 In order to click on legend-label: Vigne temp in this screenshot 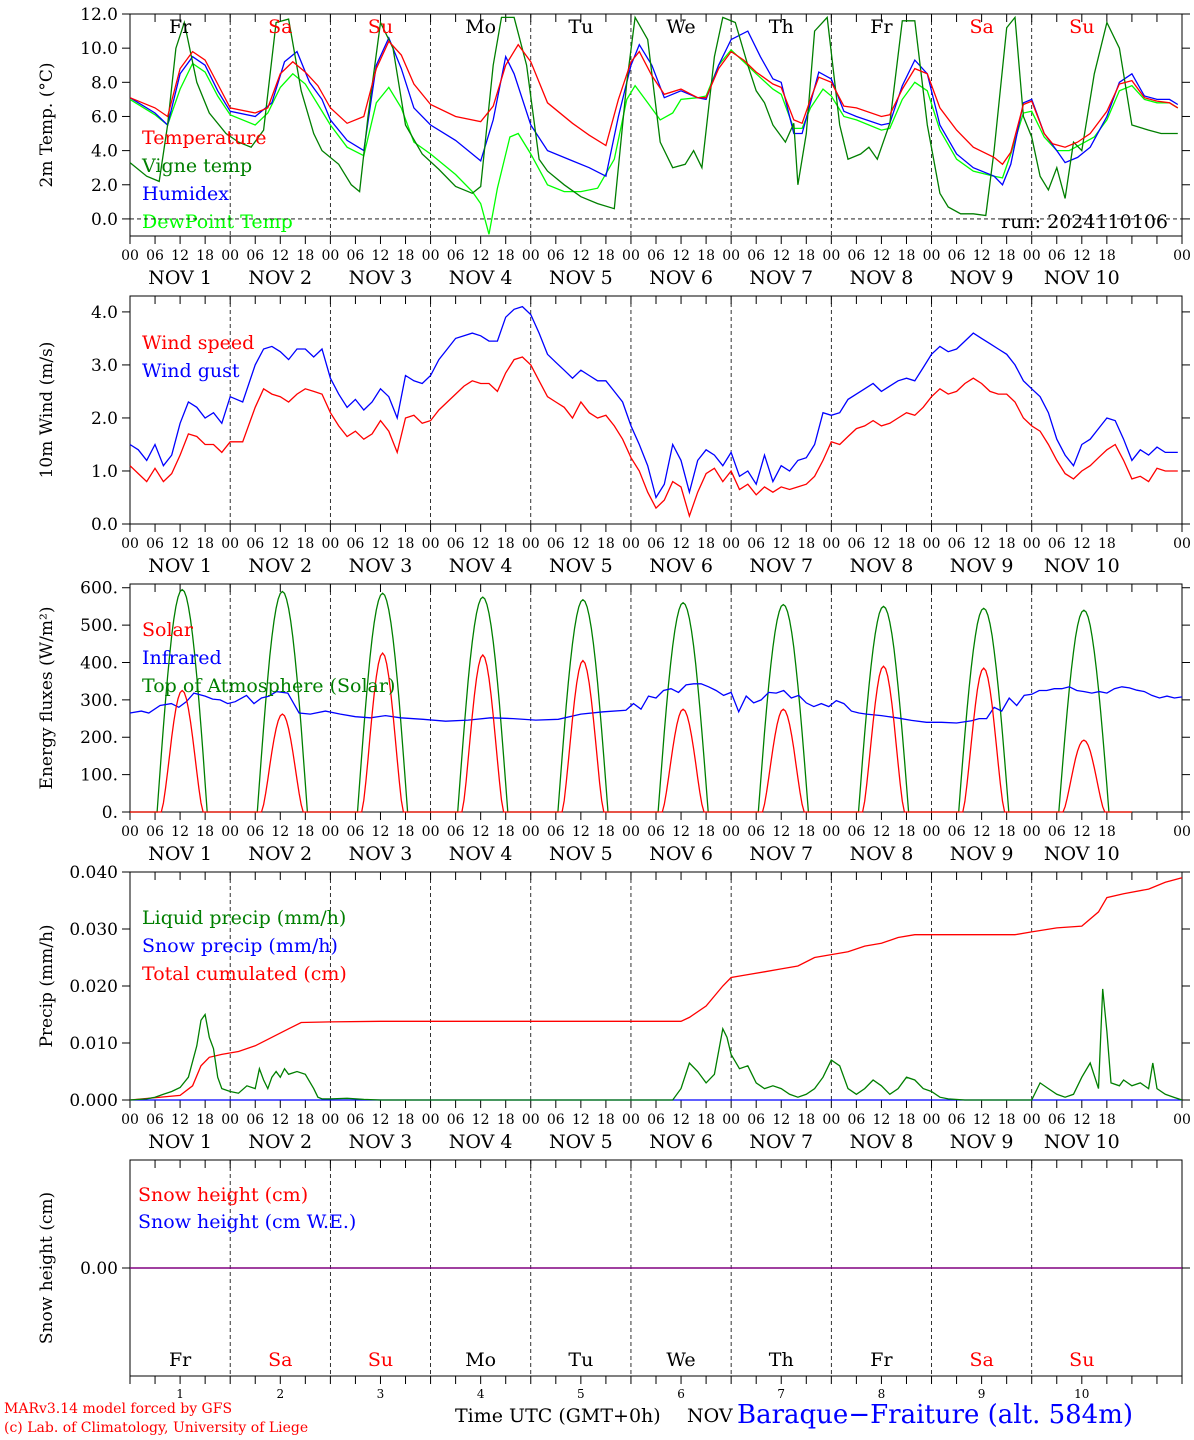, I will do `click(196, 166)`.